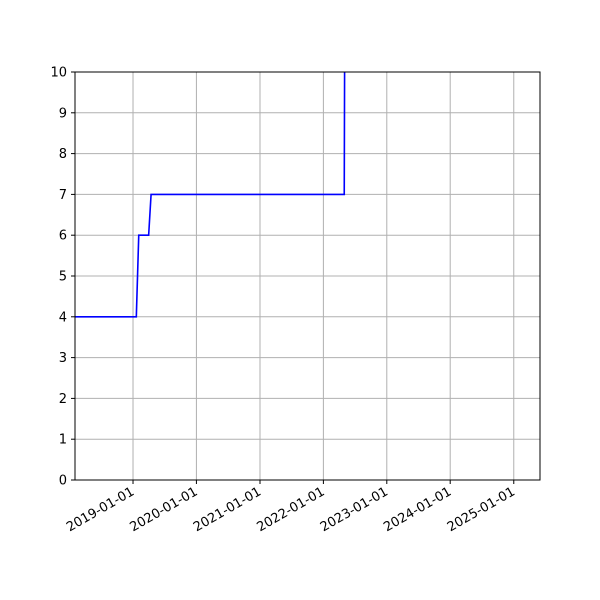 Image resolution: width=600 pixels, height=600 pixels. Describe the element at coordinates (63, 358) in the screenshot. I see `y-tick-label: 3` at that location.